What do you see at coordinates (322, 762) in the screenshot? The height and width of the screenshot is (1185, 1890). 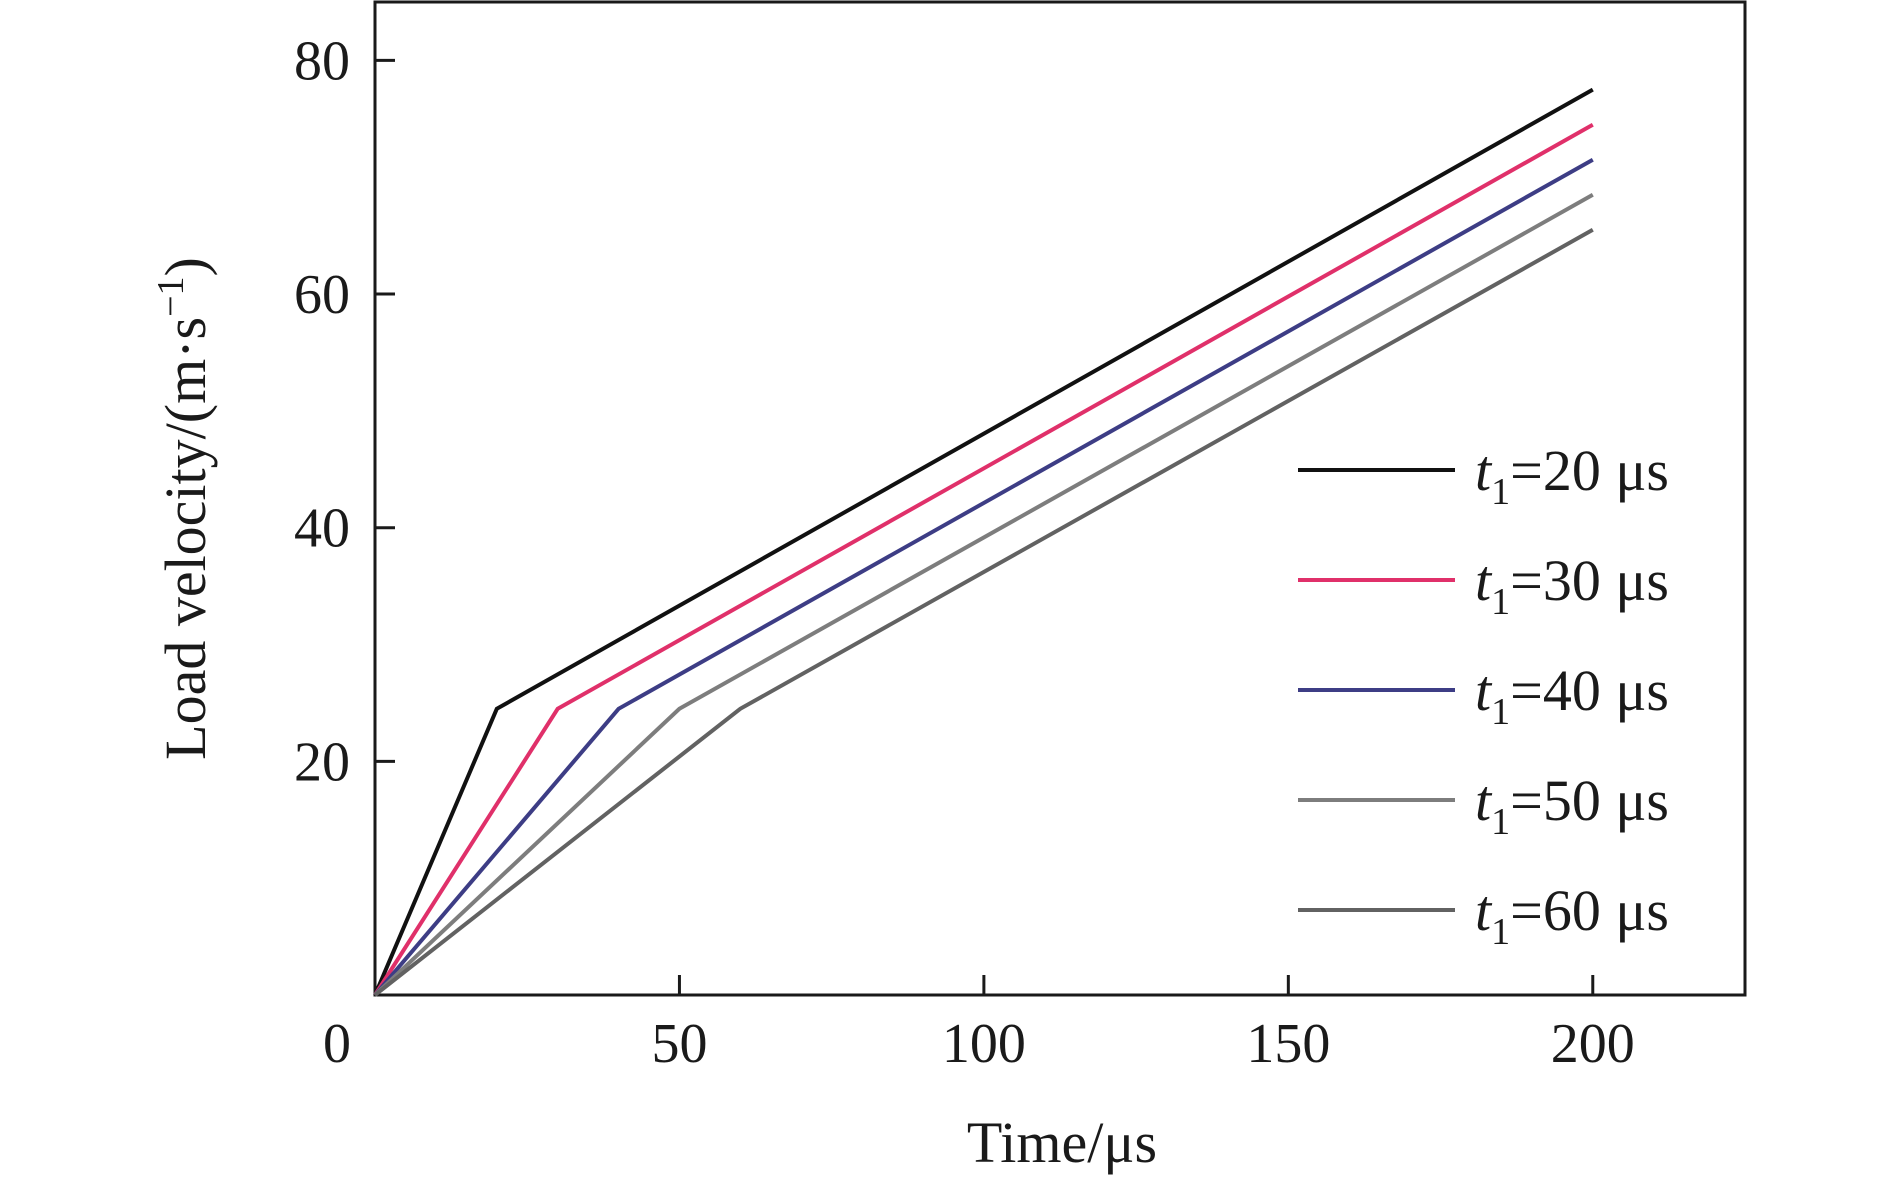 I see `y-tick-label: 20` at bounding box center [322, 762].